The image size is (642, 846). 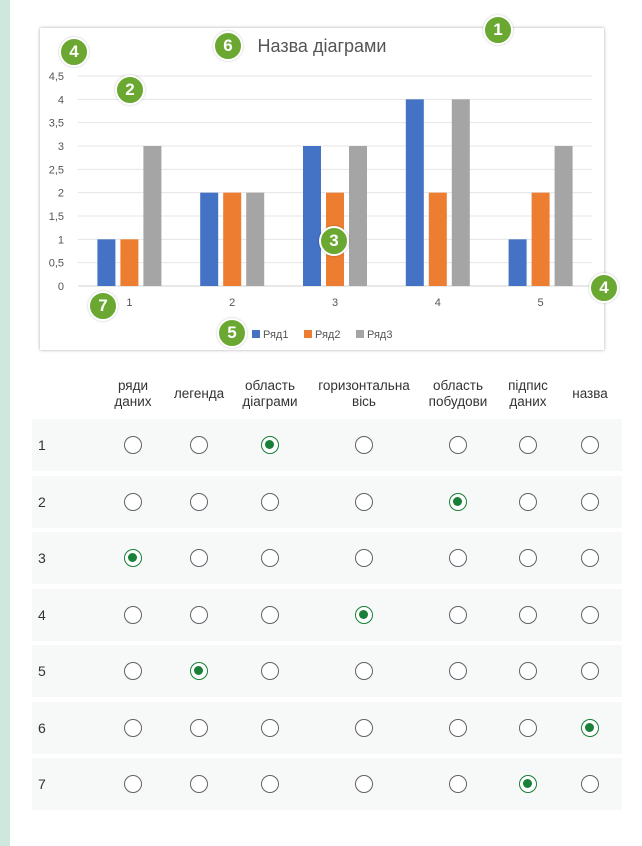 I want to click on callout-badge: 1, so click(x=498, y=30).